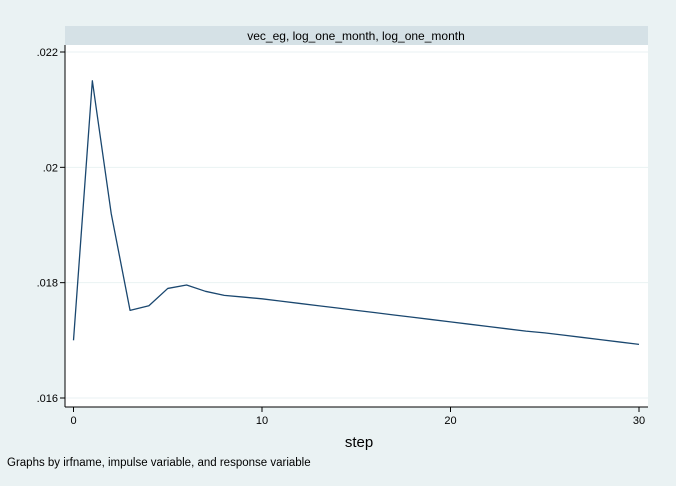 The width and height of the screenshot is (676, 486). What do you see at coordinates (50, 168) in the screenshot?
I see `y-tick-label: .02` at bounding box center [50, 168].